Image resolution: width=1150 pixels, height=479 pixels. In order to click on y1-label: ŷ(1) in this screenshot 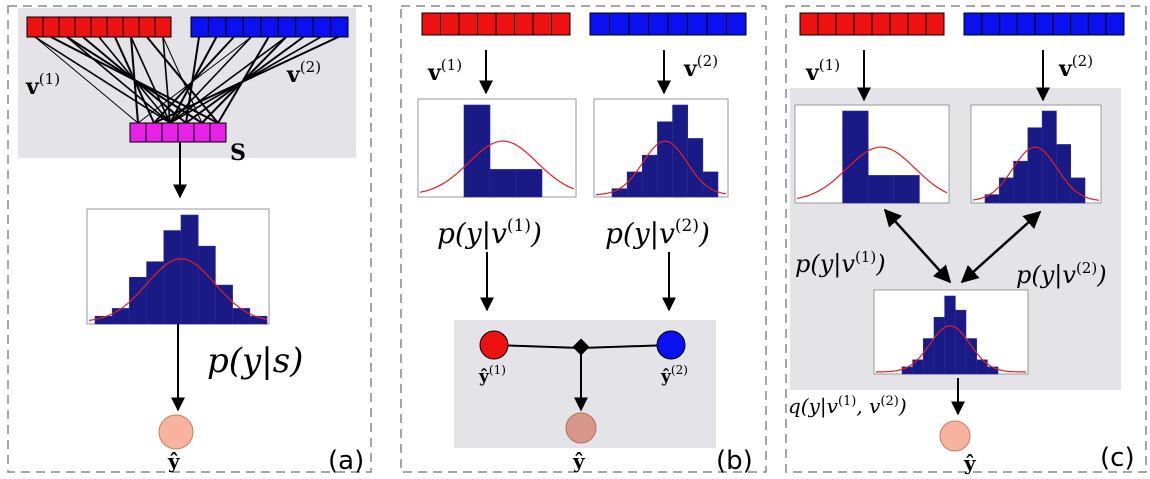, I will do `click(492, 375)`.